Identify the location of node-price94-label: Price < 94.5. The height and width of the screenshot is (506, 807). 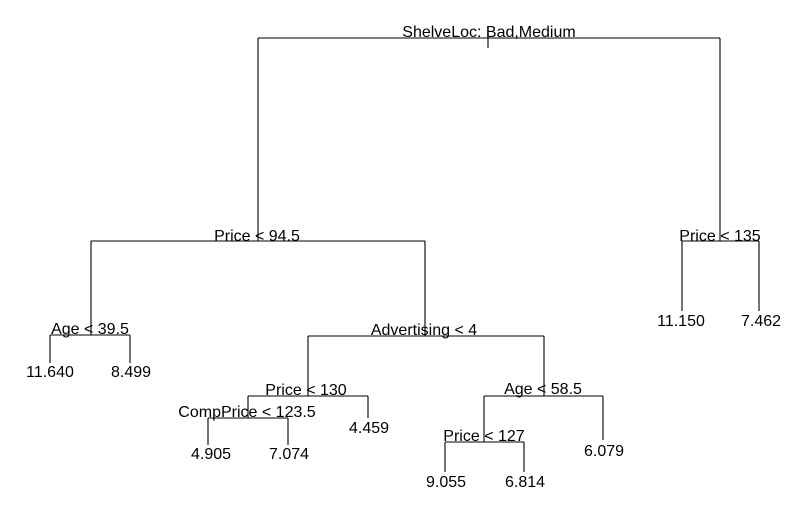
(257, 236).